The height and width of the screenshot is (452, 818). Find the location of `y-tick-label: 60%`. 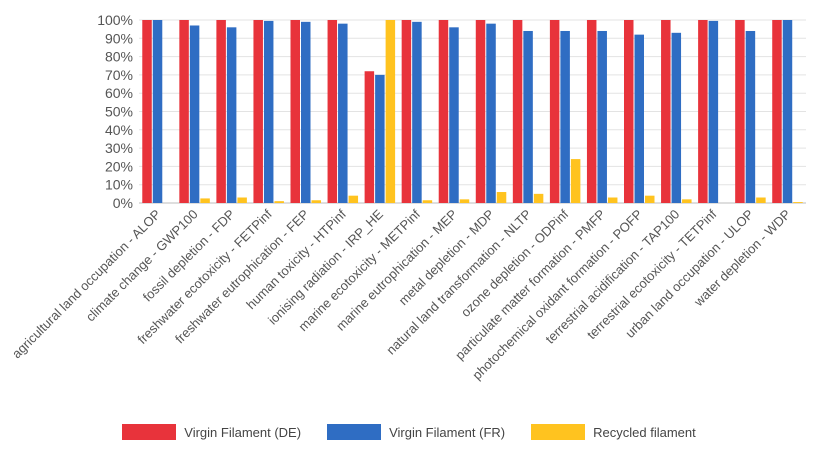

y-tick-label: 60% is located at coordinates (119, 93).